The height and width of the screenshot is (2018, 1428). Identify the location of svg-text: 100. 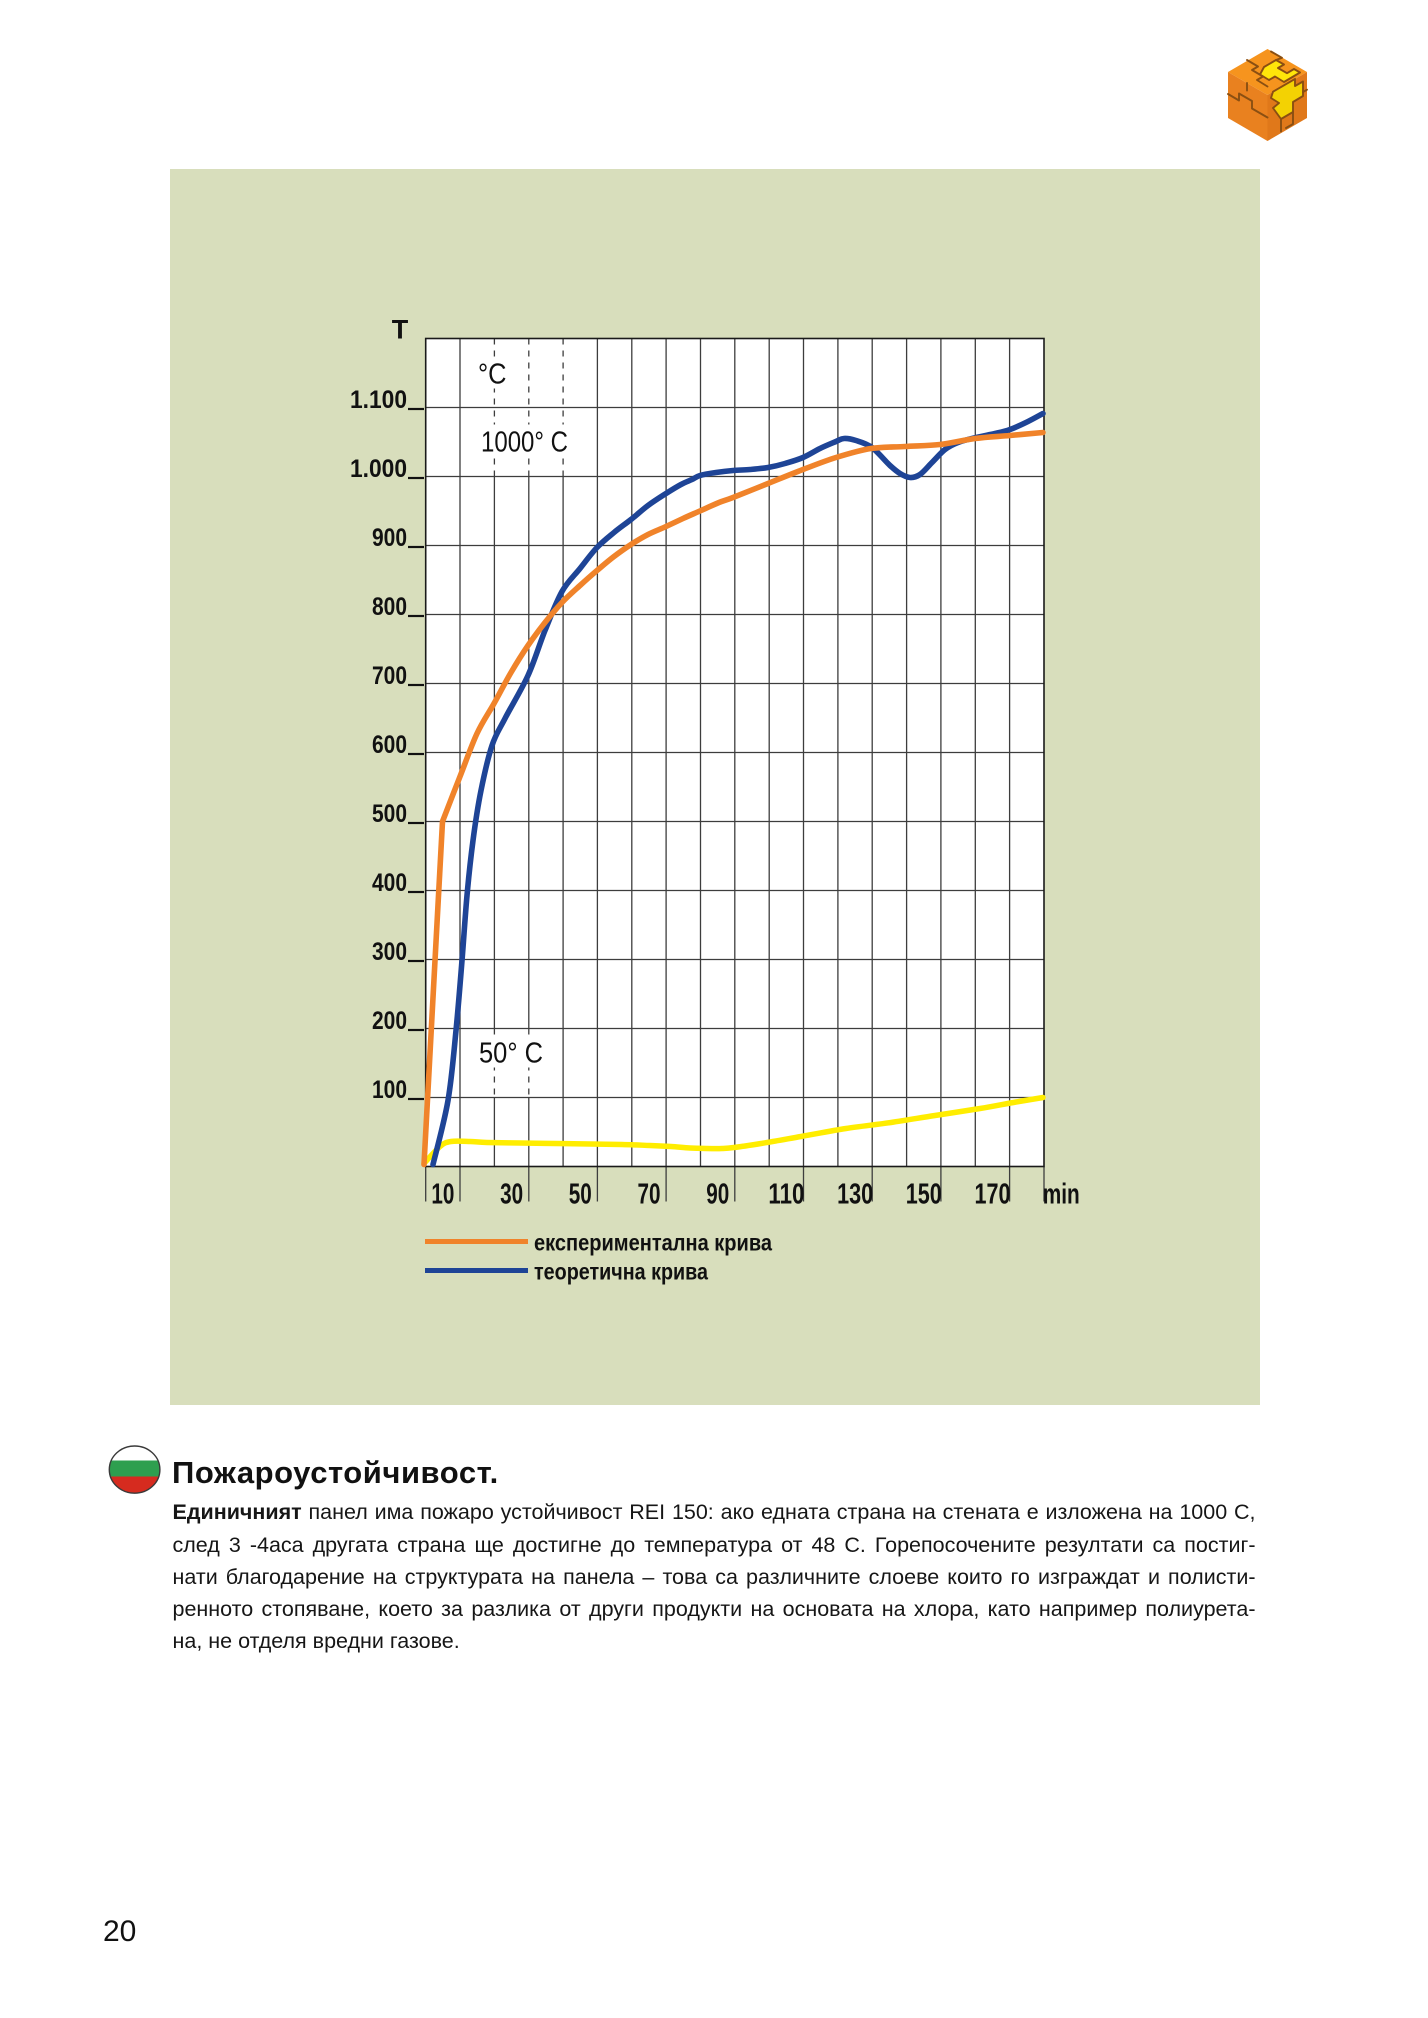
(389, 1090).